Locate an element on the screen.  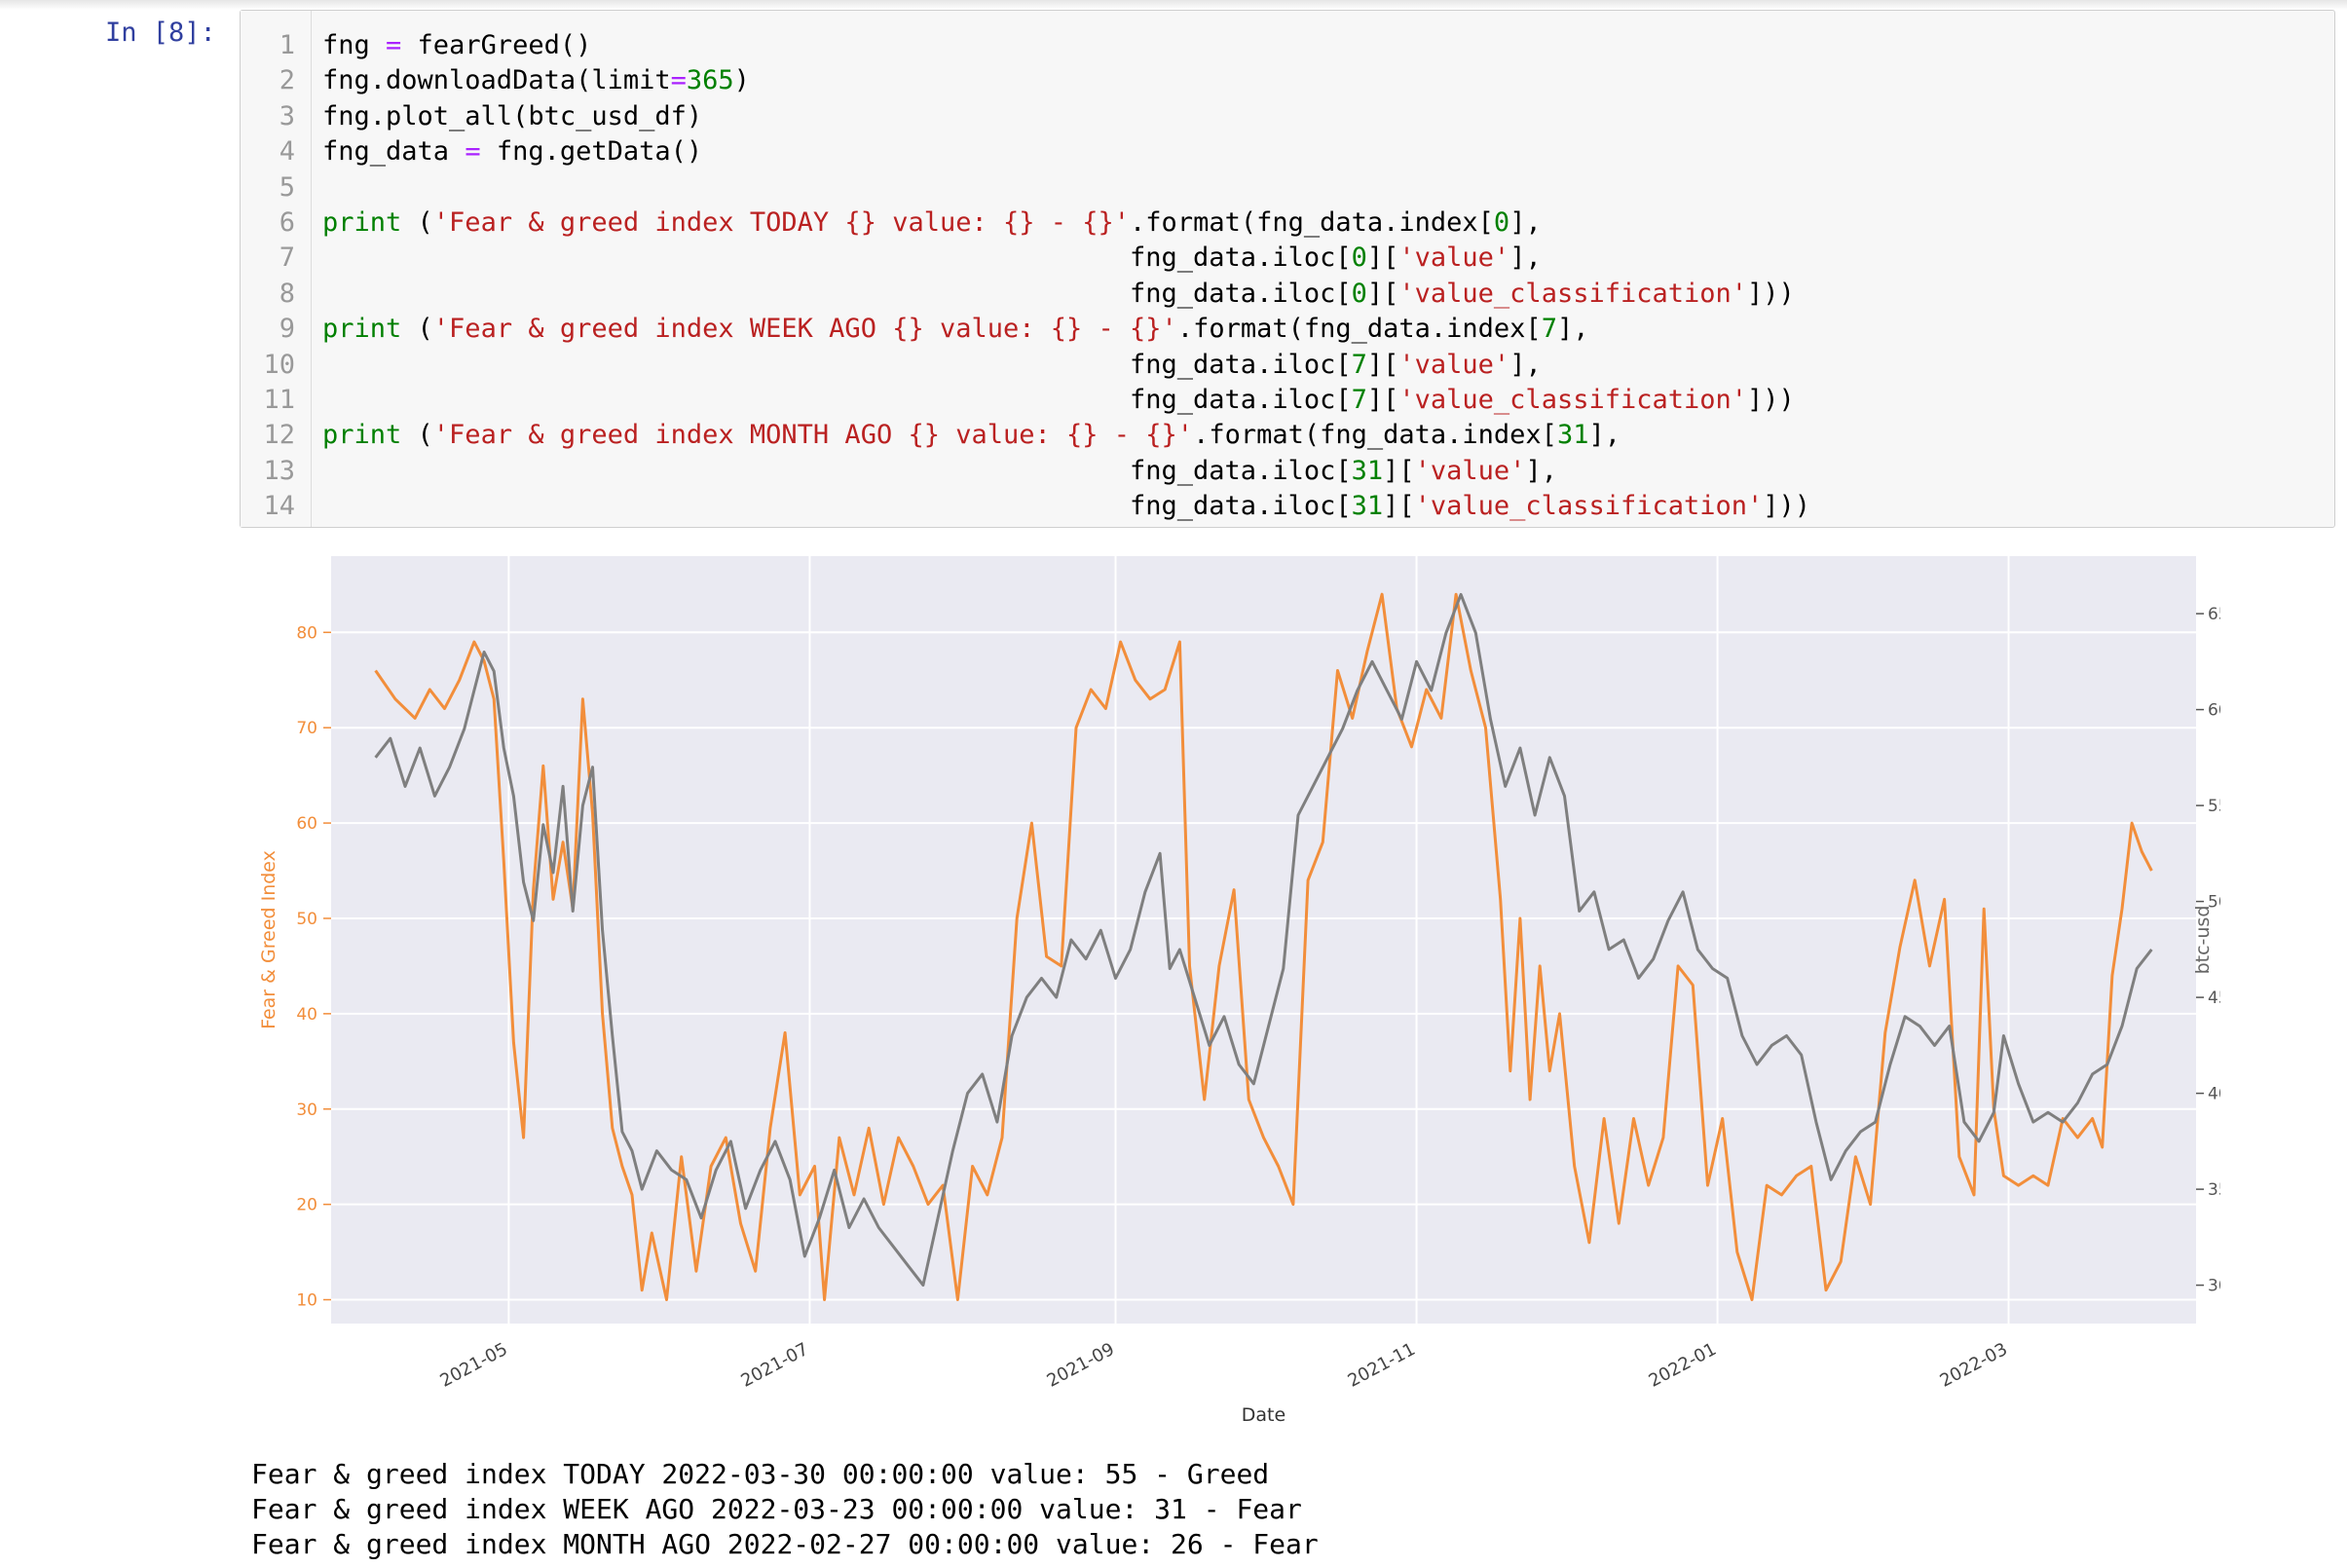
code-line: fng_data.iloc[0]['value'], is located at coordinates (932, 258).